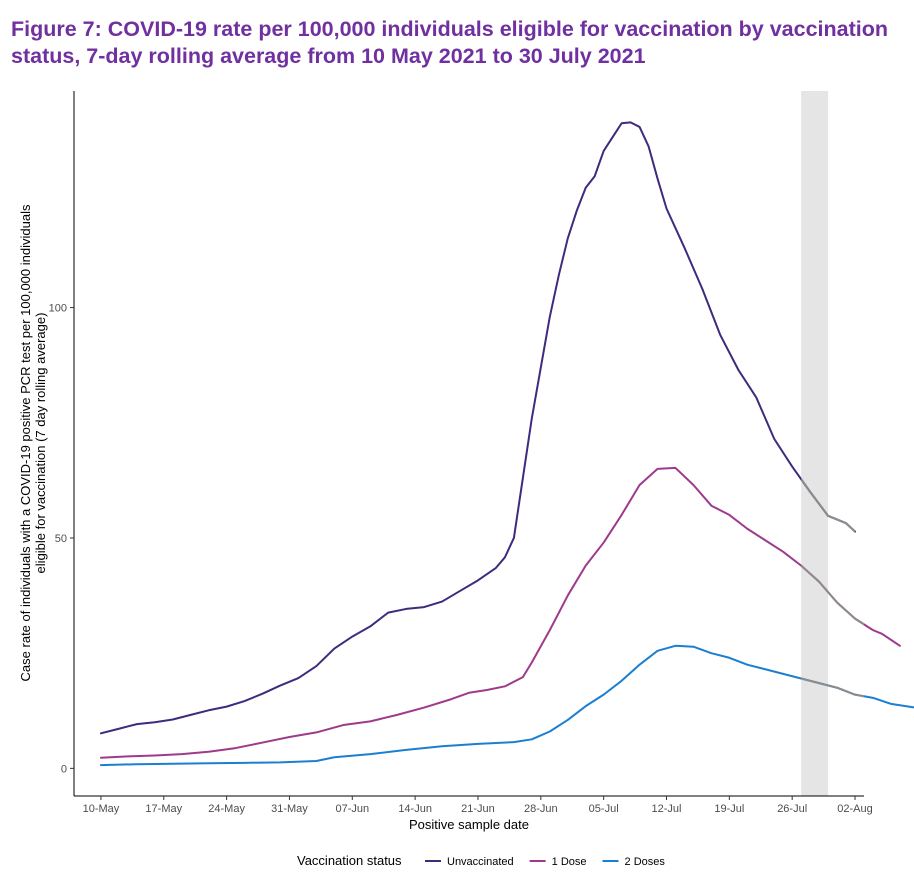 The image size is (914, 890). I want to click on x-tick-label: 28-Jun, so click(541, 809).